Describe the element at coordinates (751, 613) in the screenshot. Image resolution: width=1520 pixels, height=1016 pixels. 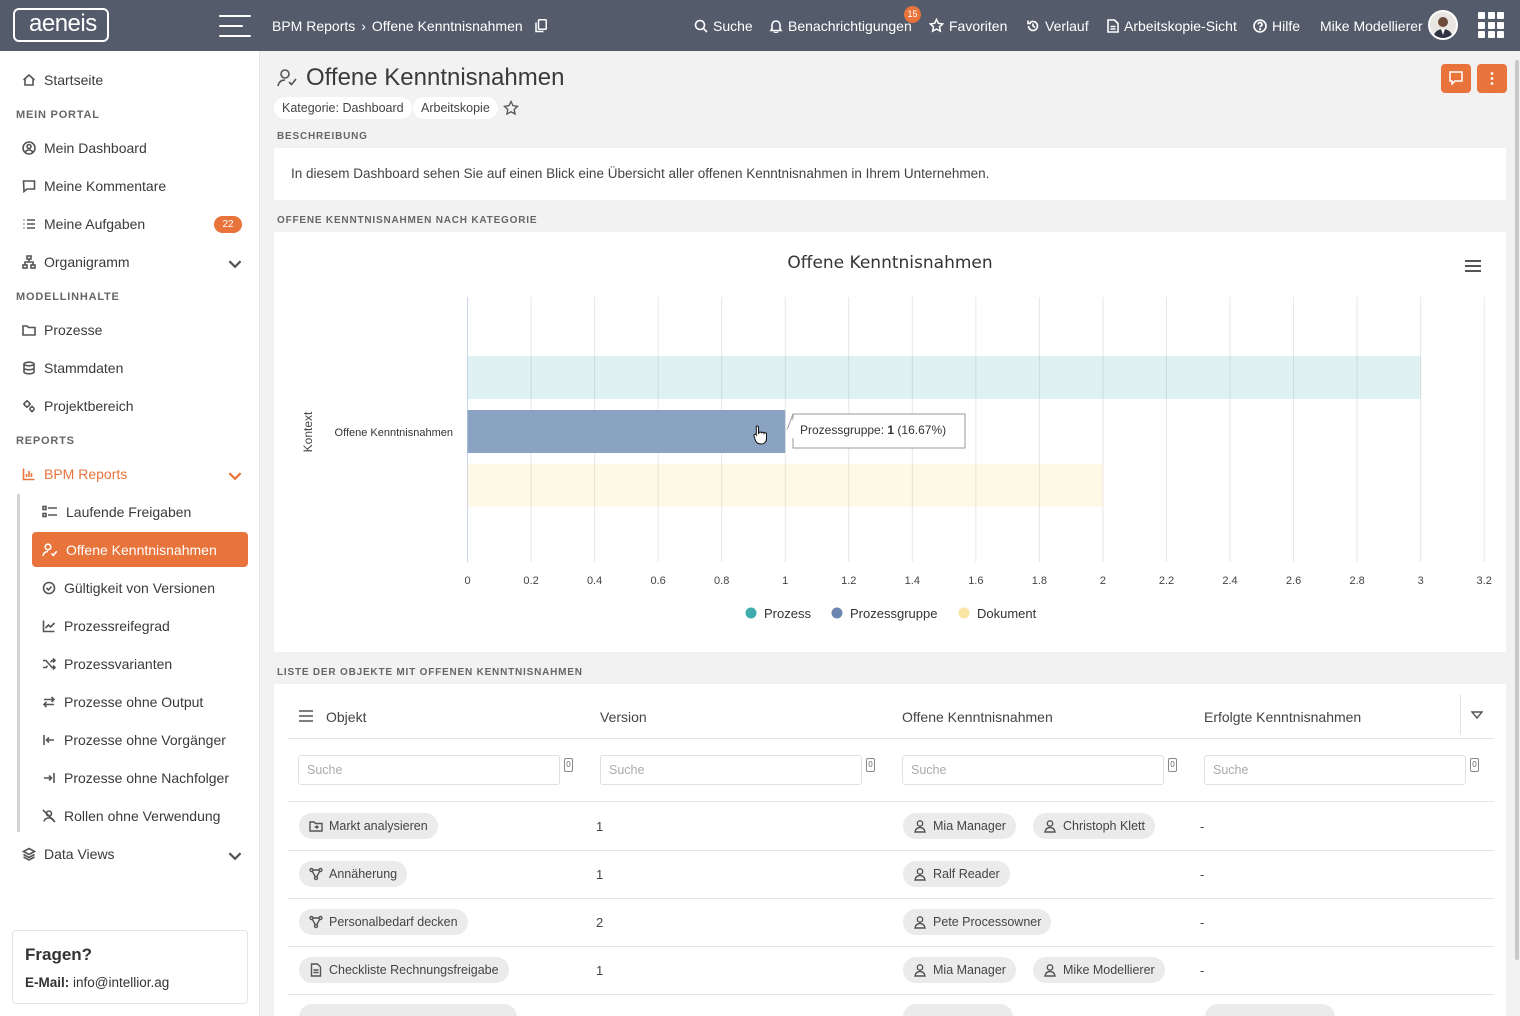
I see `legend-marker-prozess` at that location.